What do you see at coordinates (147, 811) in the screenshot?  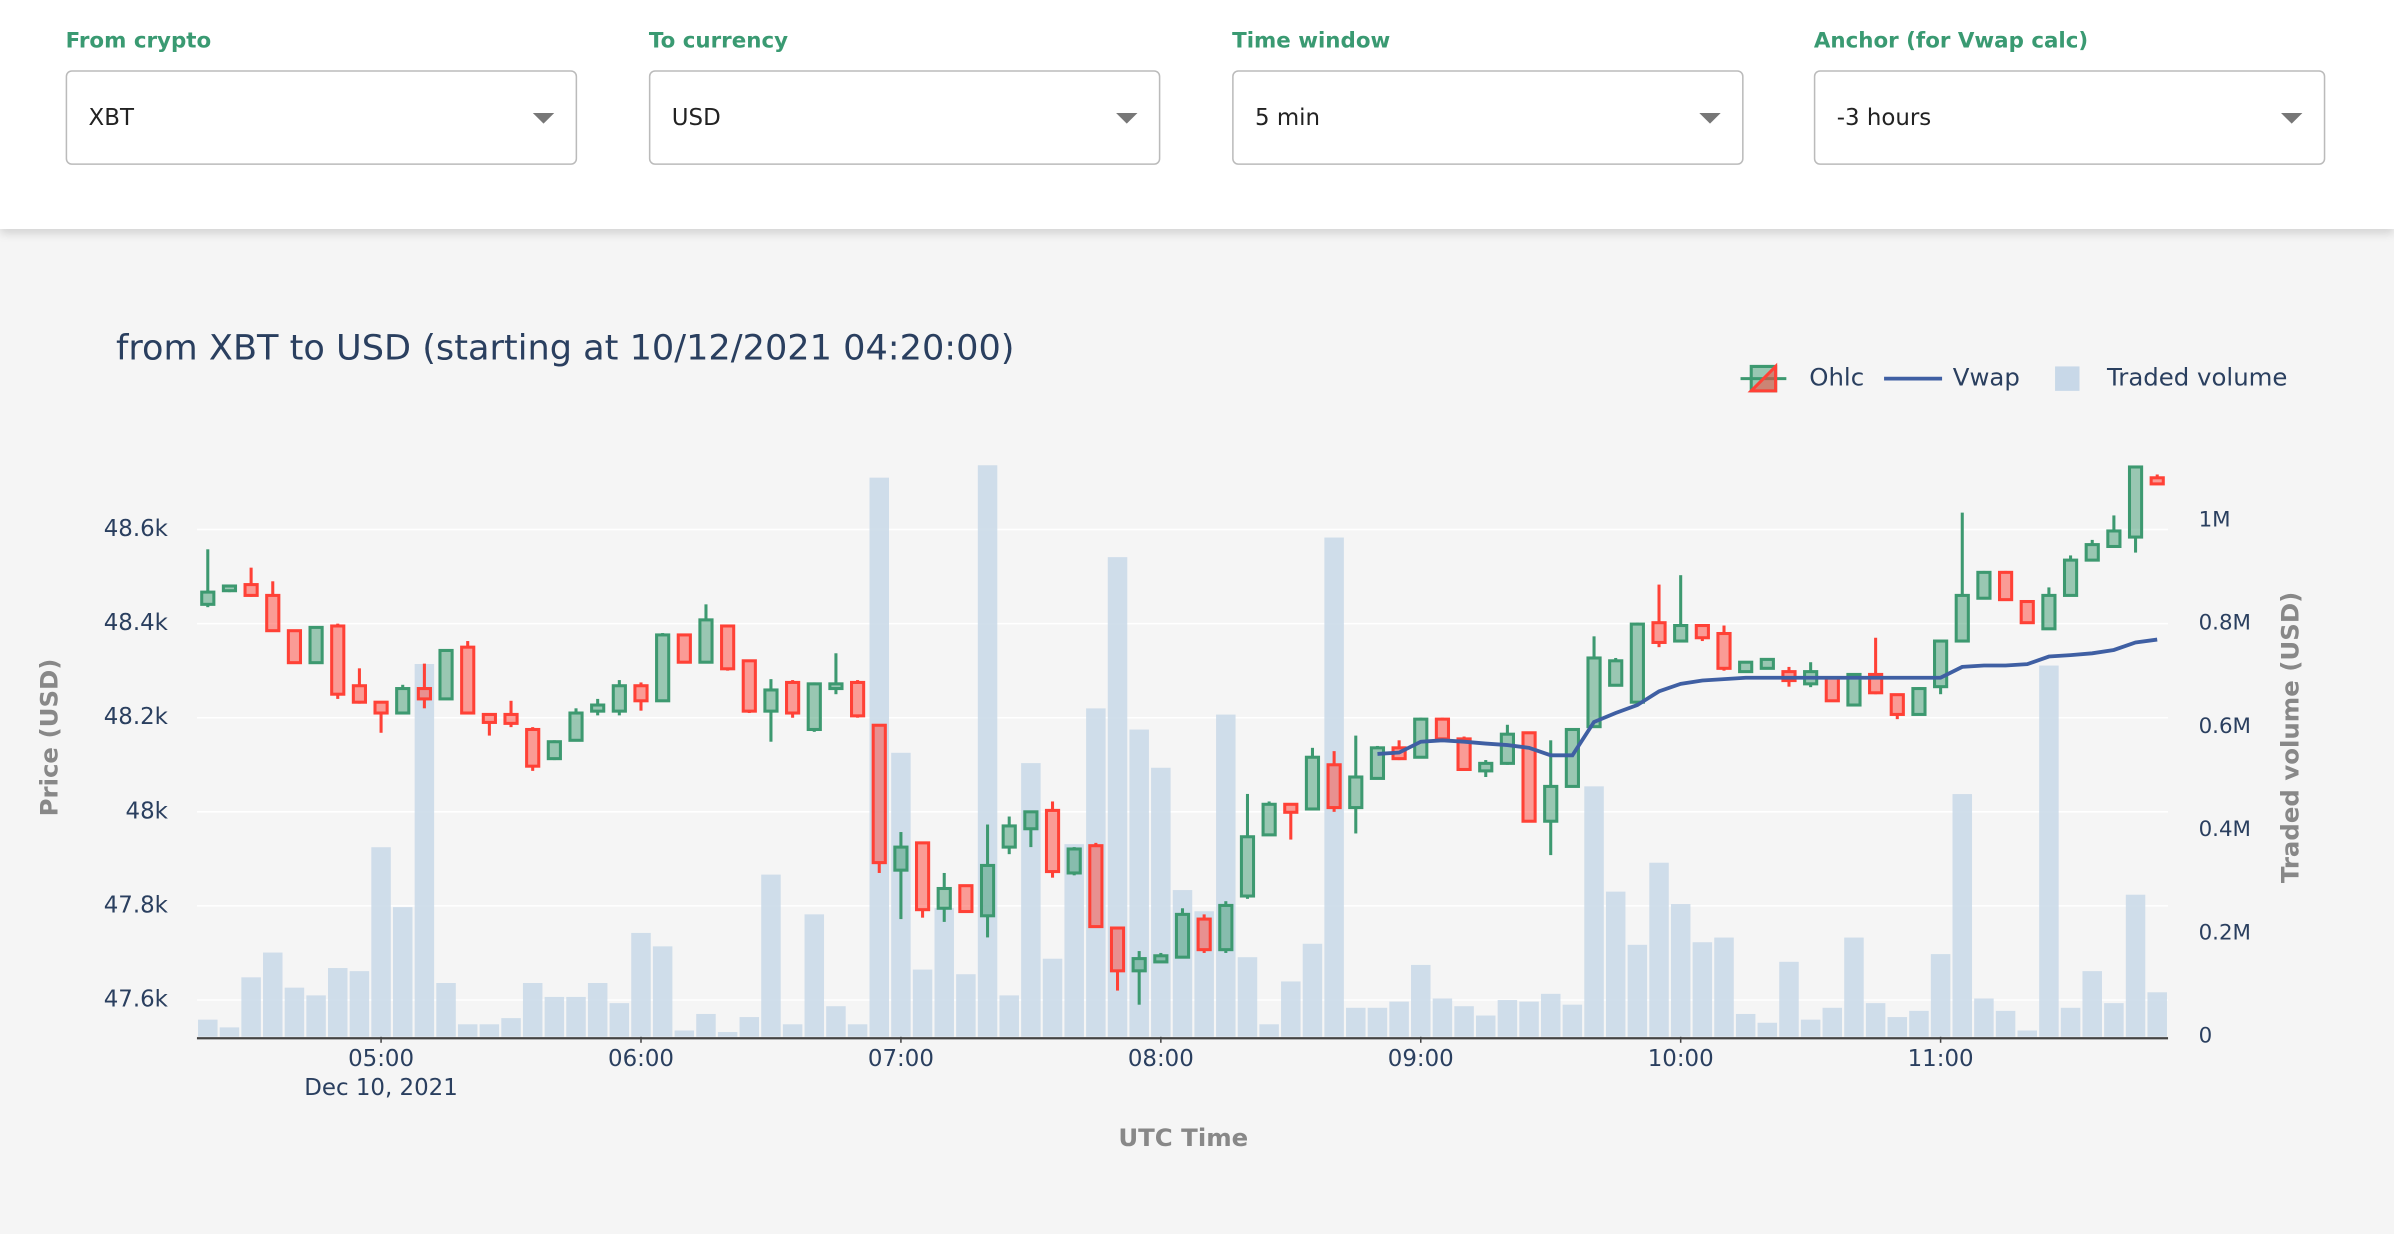 I see `y-tick-label: 48k` at bounding box center [147, 811].